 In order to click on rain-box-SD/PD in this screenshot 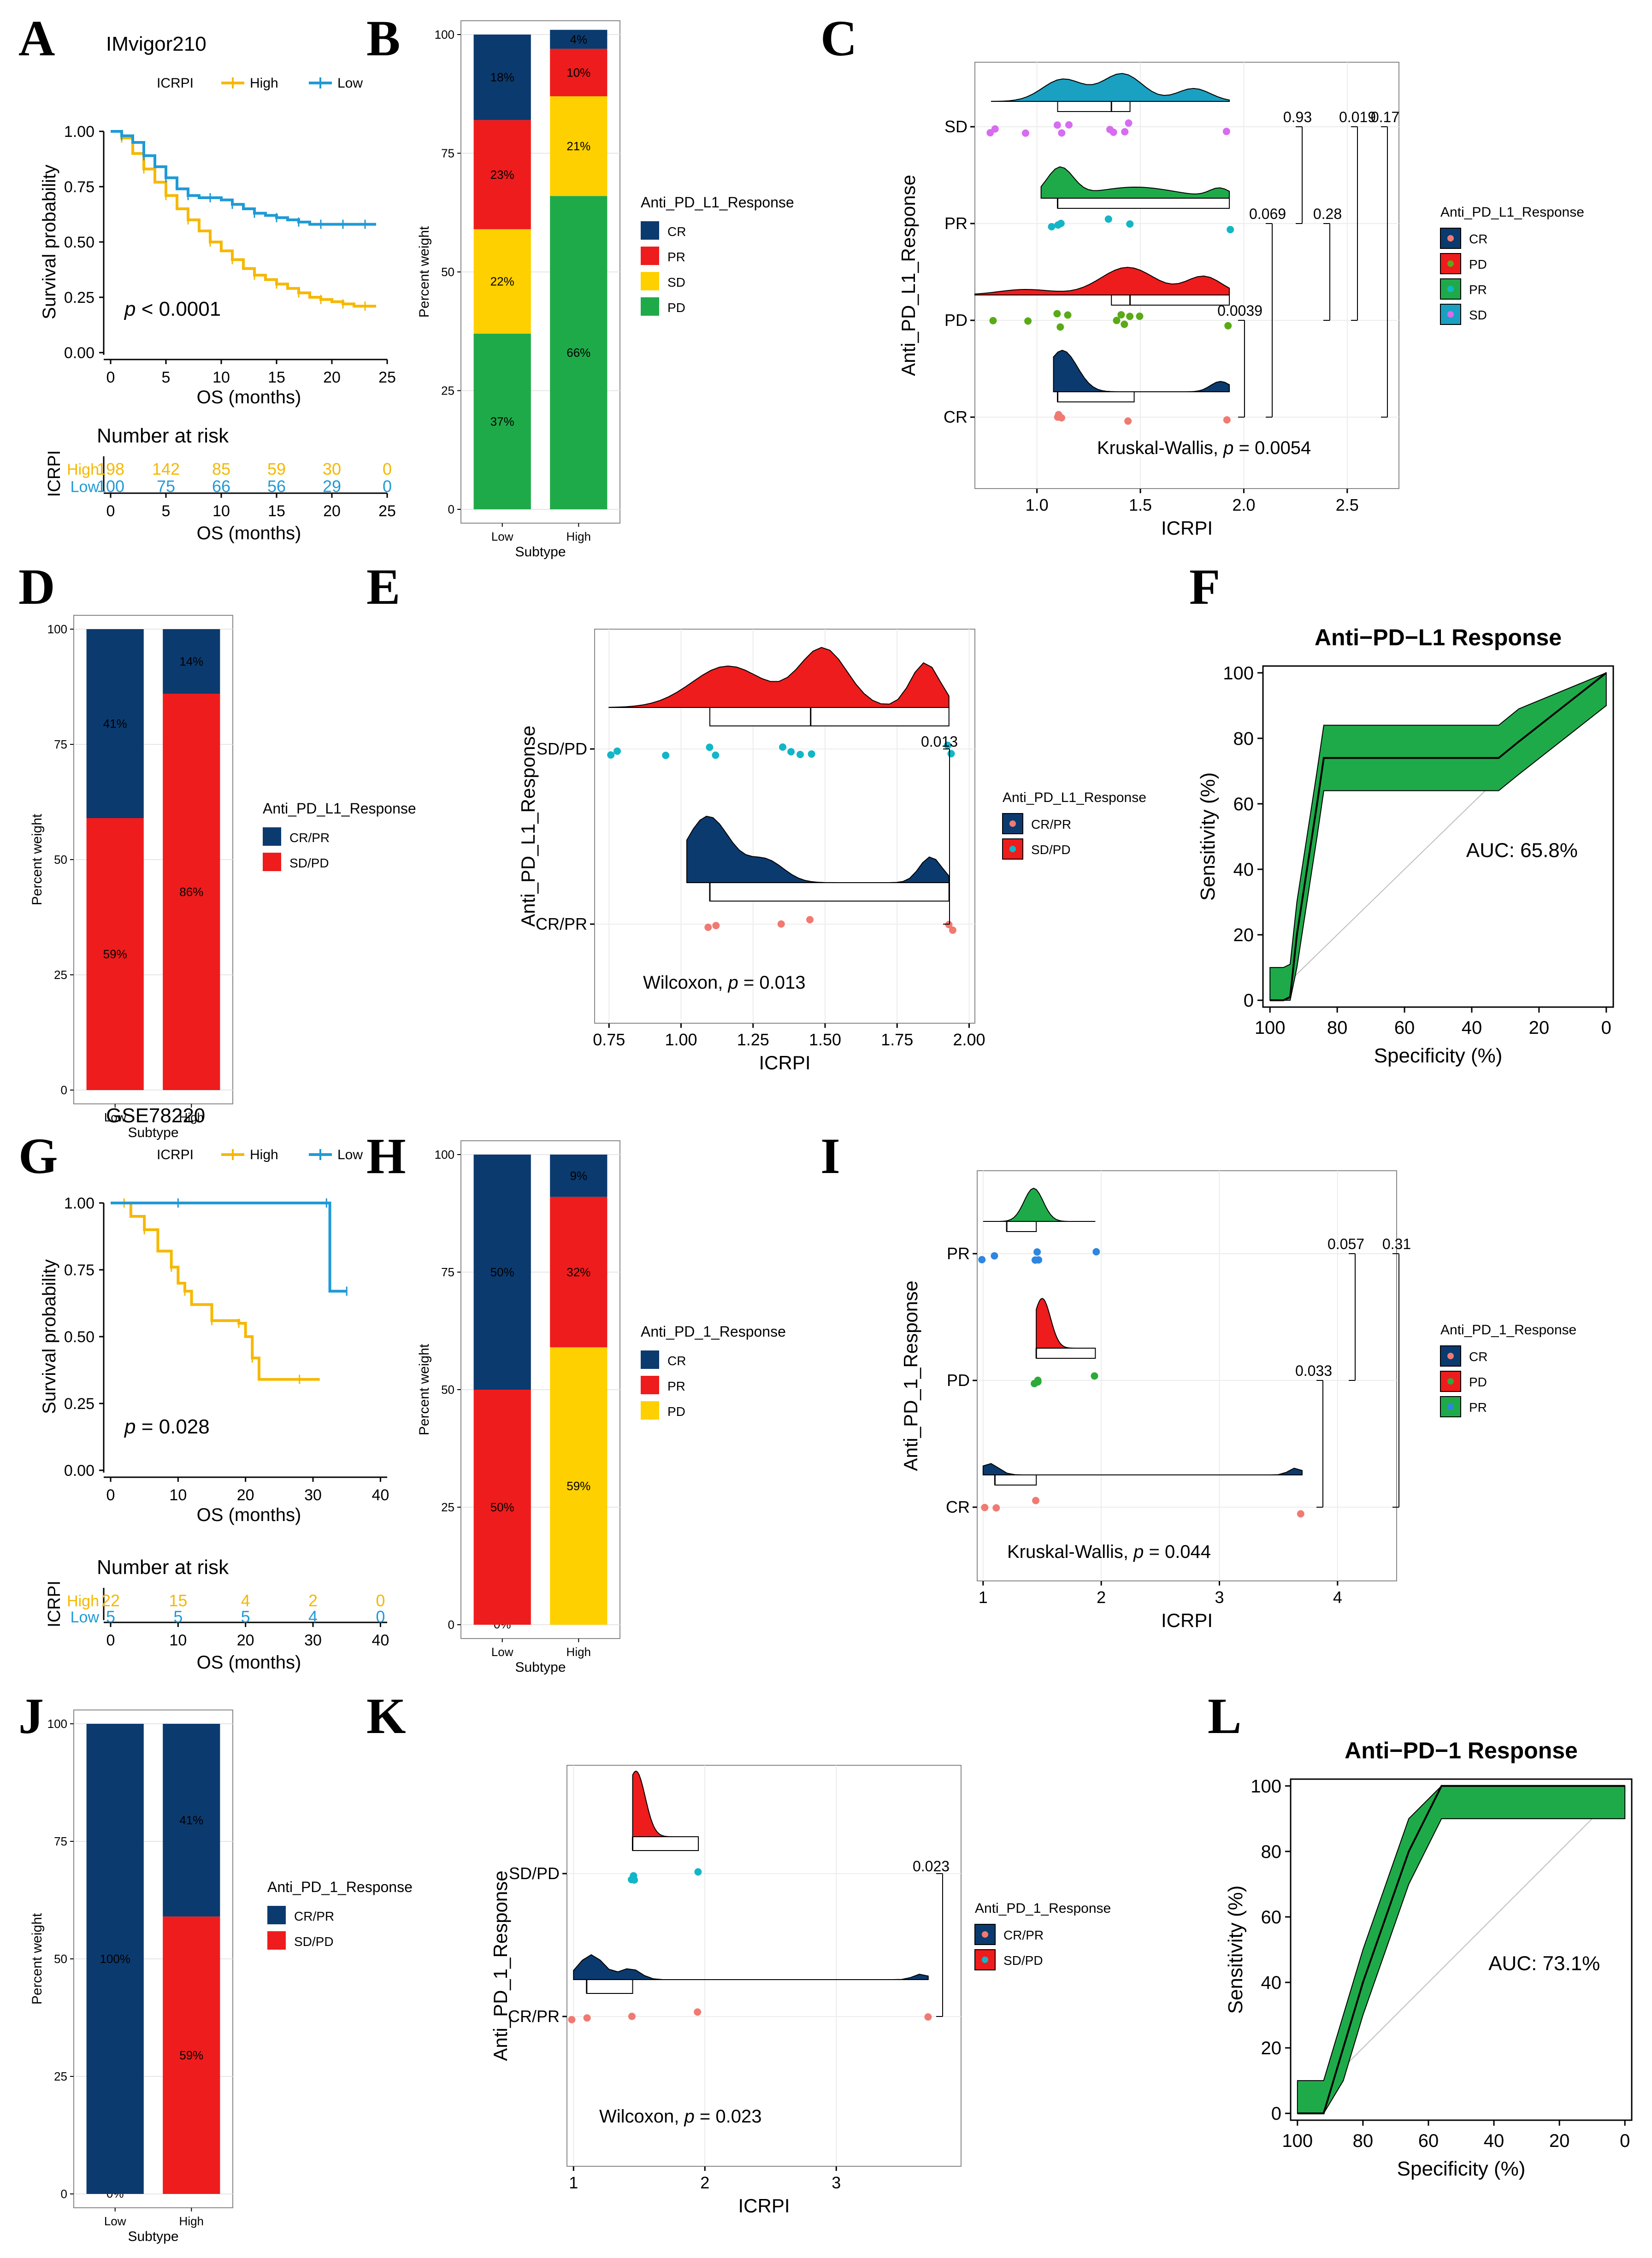, I will do `click(665, 1843)`.